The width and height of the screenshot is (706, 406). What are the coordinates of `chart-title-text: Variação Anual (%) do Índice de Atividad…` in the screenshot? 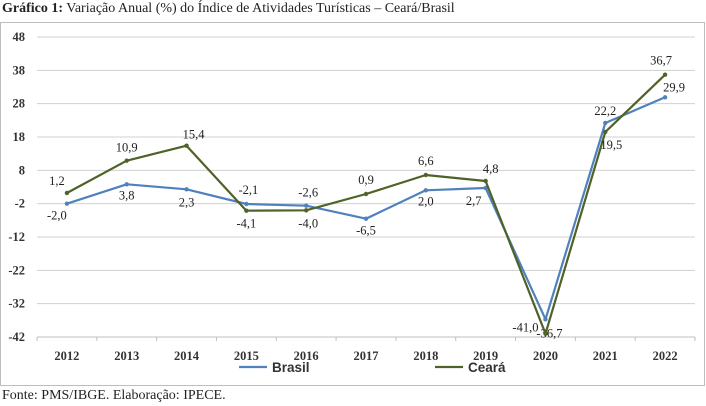 It's located at (260, 8).